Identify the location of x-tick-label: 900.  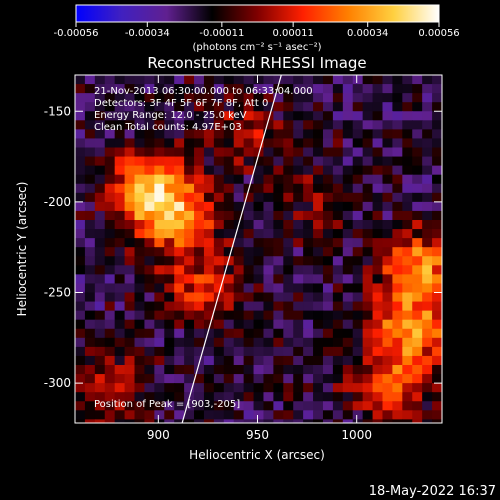
(158, 435).